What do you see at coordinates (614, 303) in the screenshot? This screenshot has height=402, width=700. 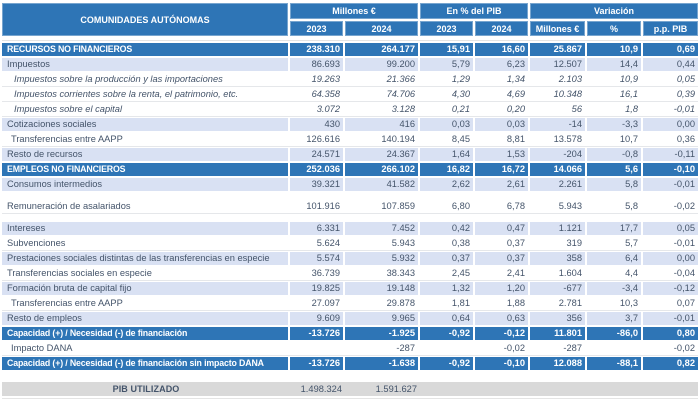 I see `cell-var-pct: 10,3` at bounding box center [614, 303].